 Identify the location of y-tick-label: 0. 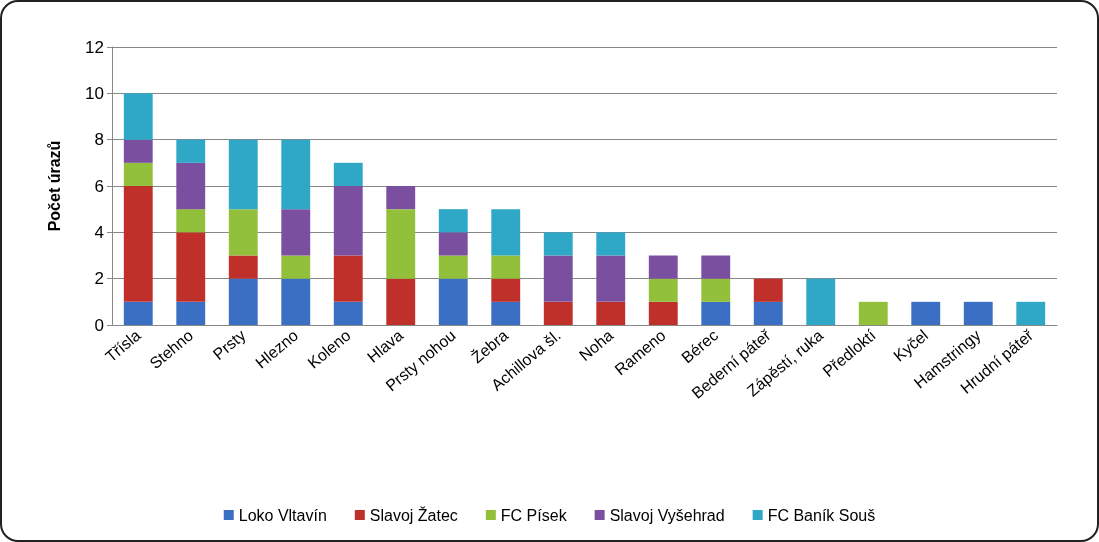
(99, 325).